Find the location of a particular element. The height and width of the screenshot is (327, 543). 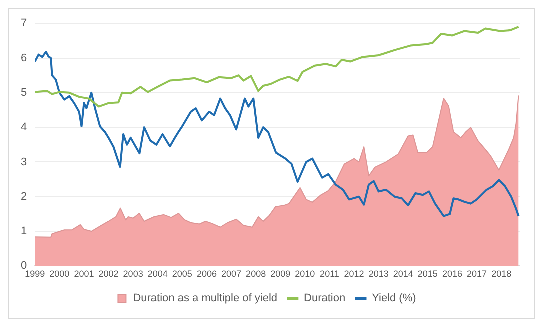

x-tick-label: 2008 is located at coordinates (256, 274).